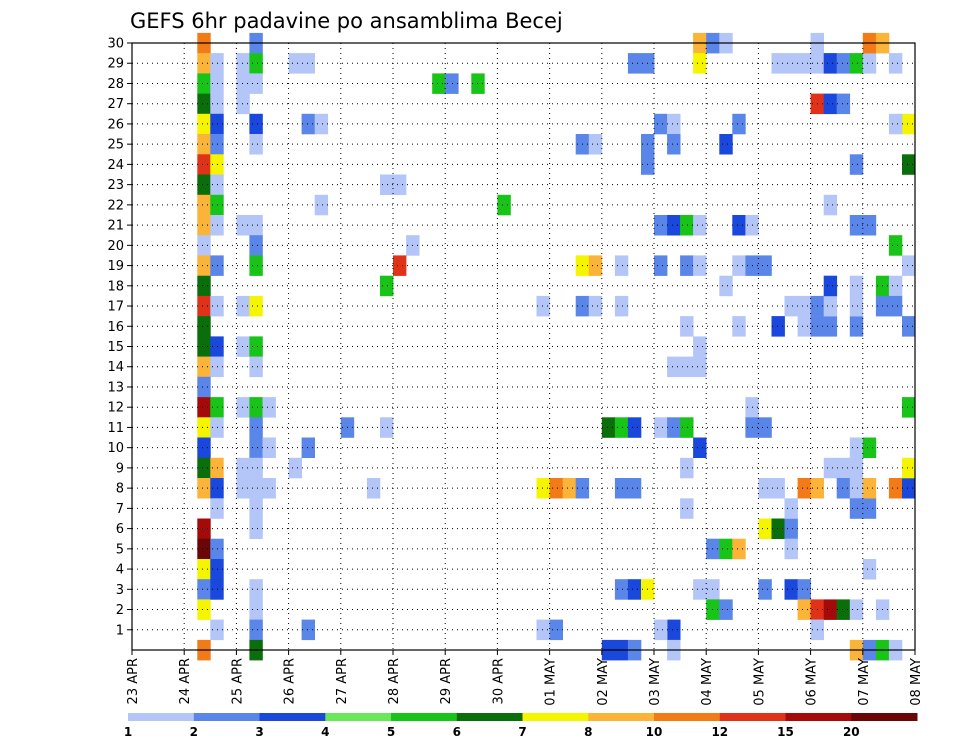 This screenshot has width=960, height=742. Describe the element at coordinates (346, 21) in the screenshot. I see `chart-title: GEFS 6hr padavine po ansamblima Becej` at that location.